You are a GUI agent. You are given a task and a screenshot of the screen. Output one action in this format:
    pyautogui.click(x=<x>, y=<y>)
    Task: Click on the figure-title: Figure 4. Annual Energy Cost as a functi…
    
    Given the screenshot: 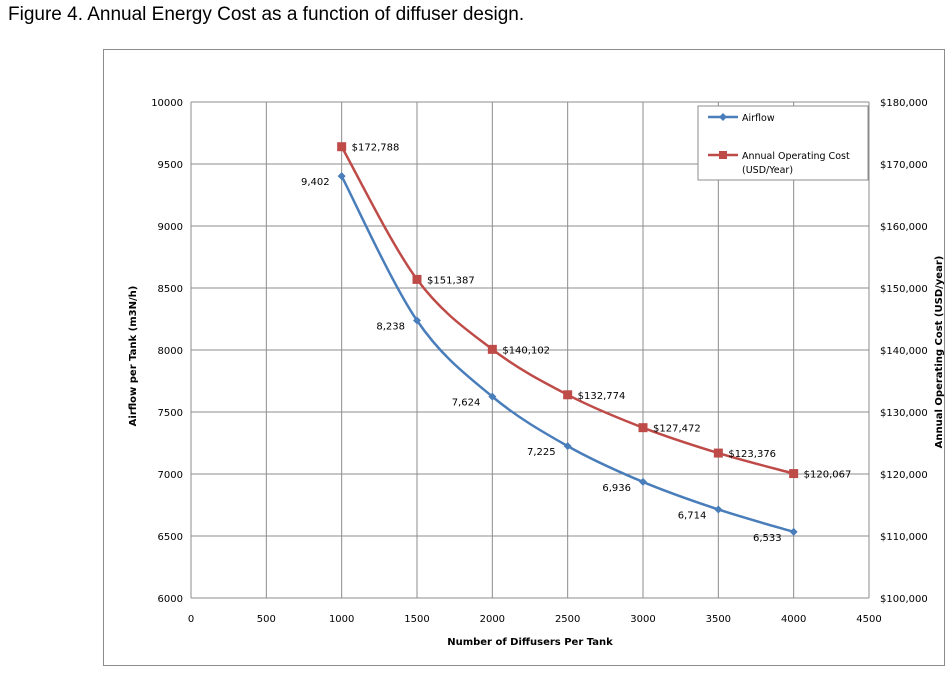 What is the action you would take?
    pyautogui.click(x=266, y=14)
    